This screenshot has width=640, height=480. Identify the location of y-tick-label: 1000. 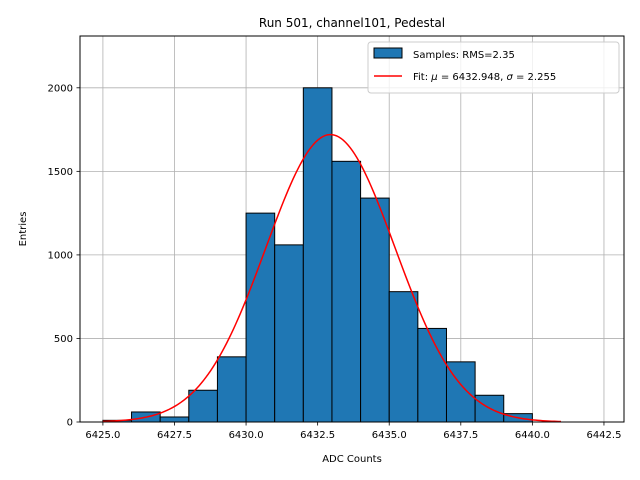
(60, 255).